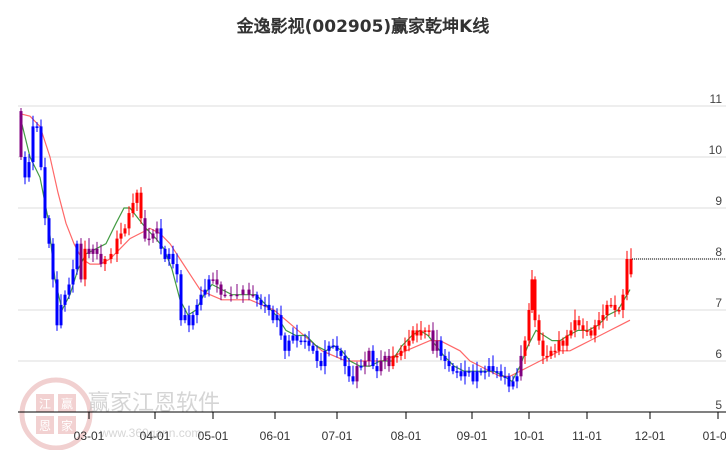 The image size is (726, 450). I want to click on x-tick-label: 01-01, so click(714, 436).